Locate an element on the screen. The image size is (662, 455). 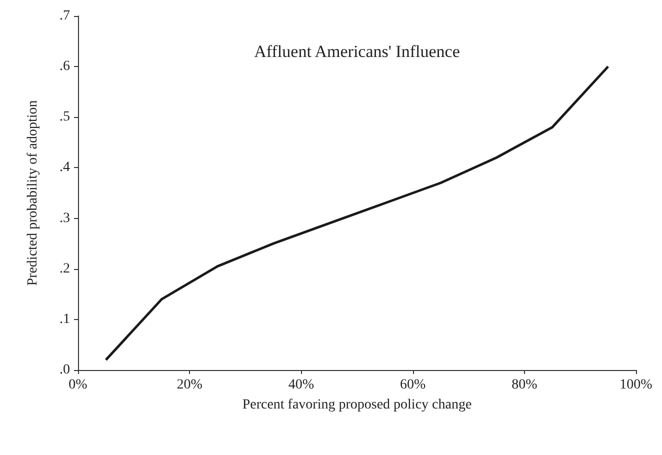
y-tick-label: .2 is located at coordinates (65, 268).